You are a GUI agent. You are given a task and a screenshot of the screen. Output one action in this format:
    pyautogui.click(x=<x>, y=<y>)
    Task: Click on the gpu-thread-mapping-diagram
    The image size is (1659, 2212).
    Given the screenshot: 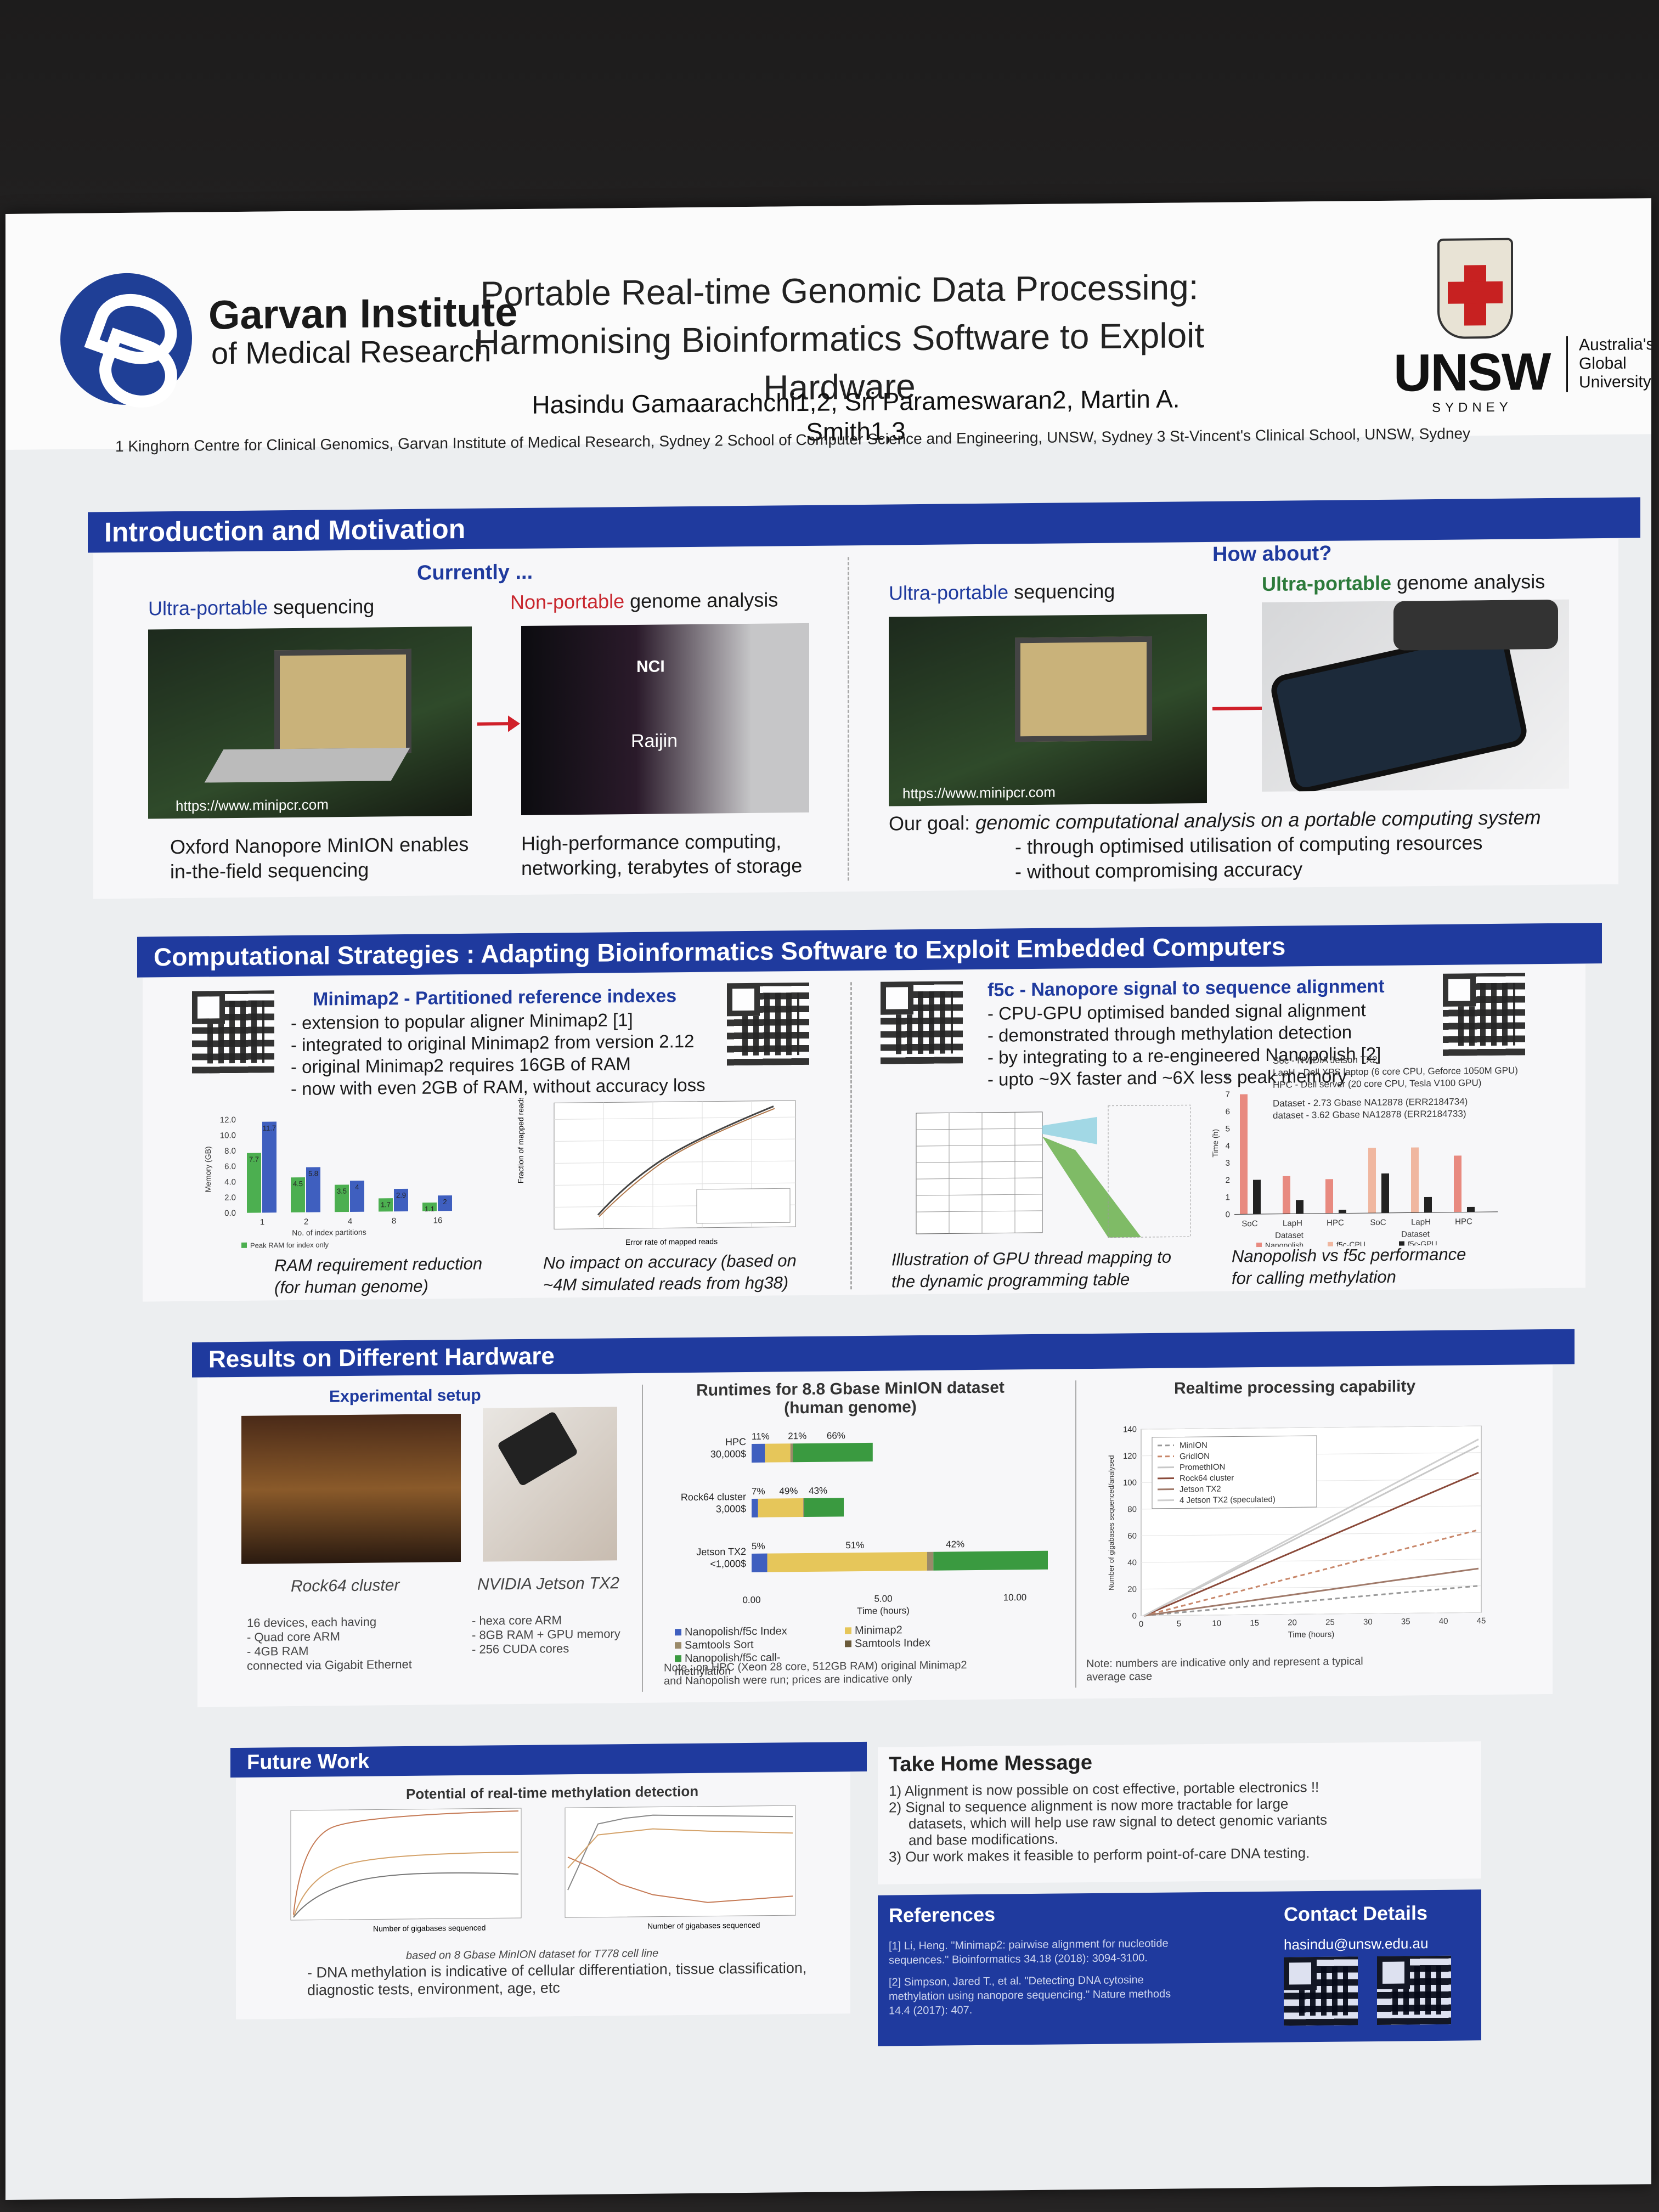 What is the action you would take?
    pyautogui.click(x=1053, y=1171)
    